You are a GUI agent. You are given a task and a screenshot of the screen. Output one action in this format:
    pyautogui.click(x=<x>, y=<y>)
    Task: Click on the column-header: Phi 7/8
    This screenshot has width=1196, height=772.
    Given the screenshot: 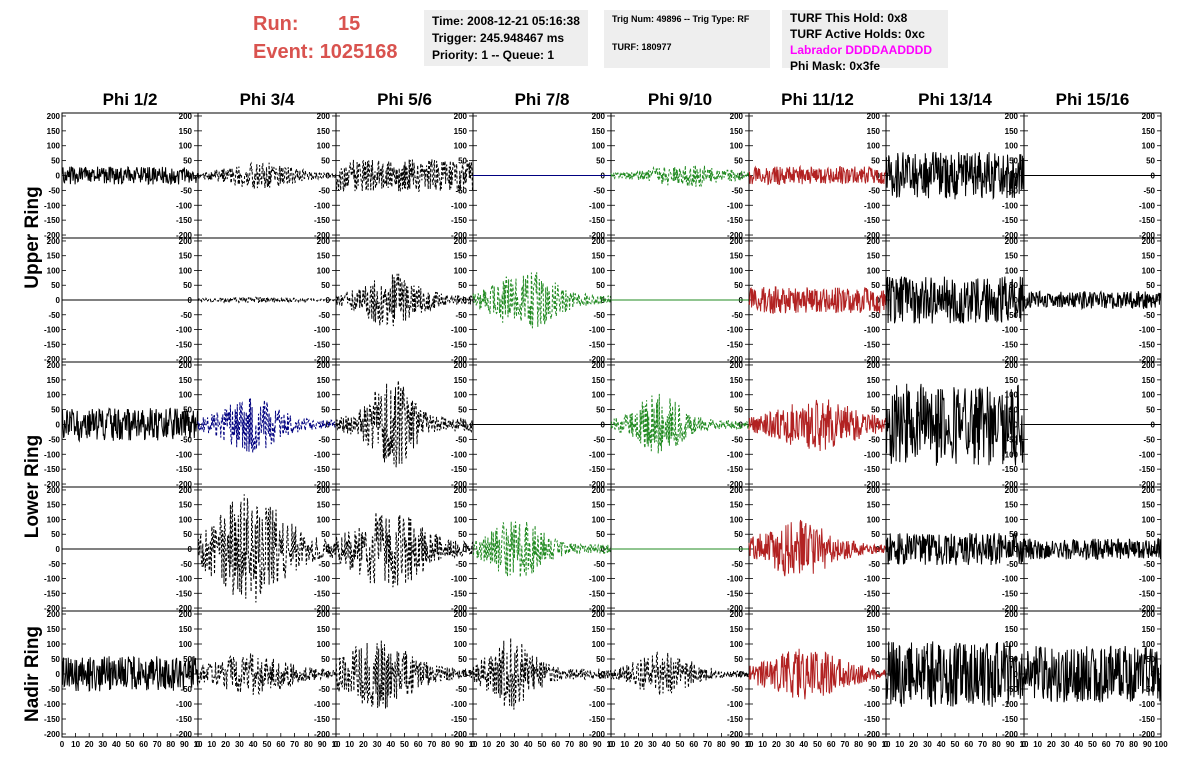 What is the action you would take?
    pyautogui.click(x=542, y=99)
    